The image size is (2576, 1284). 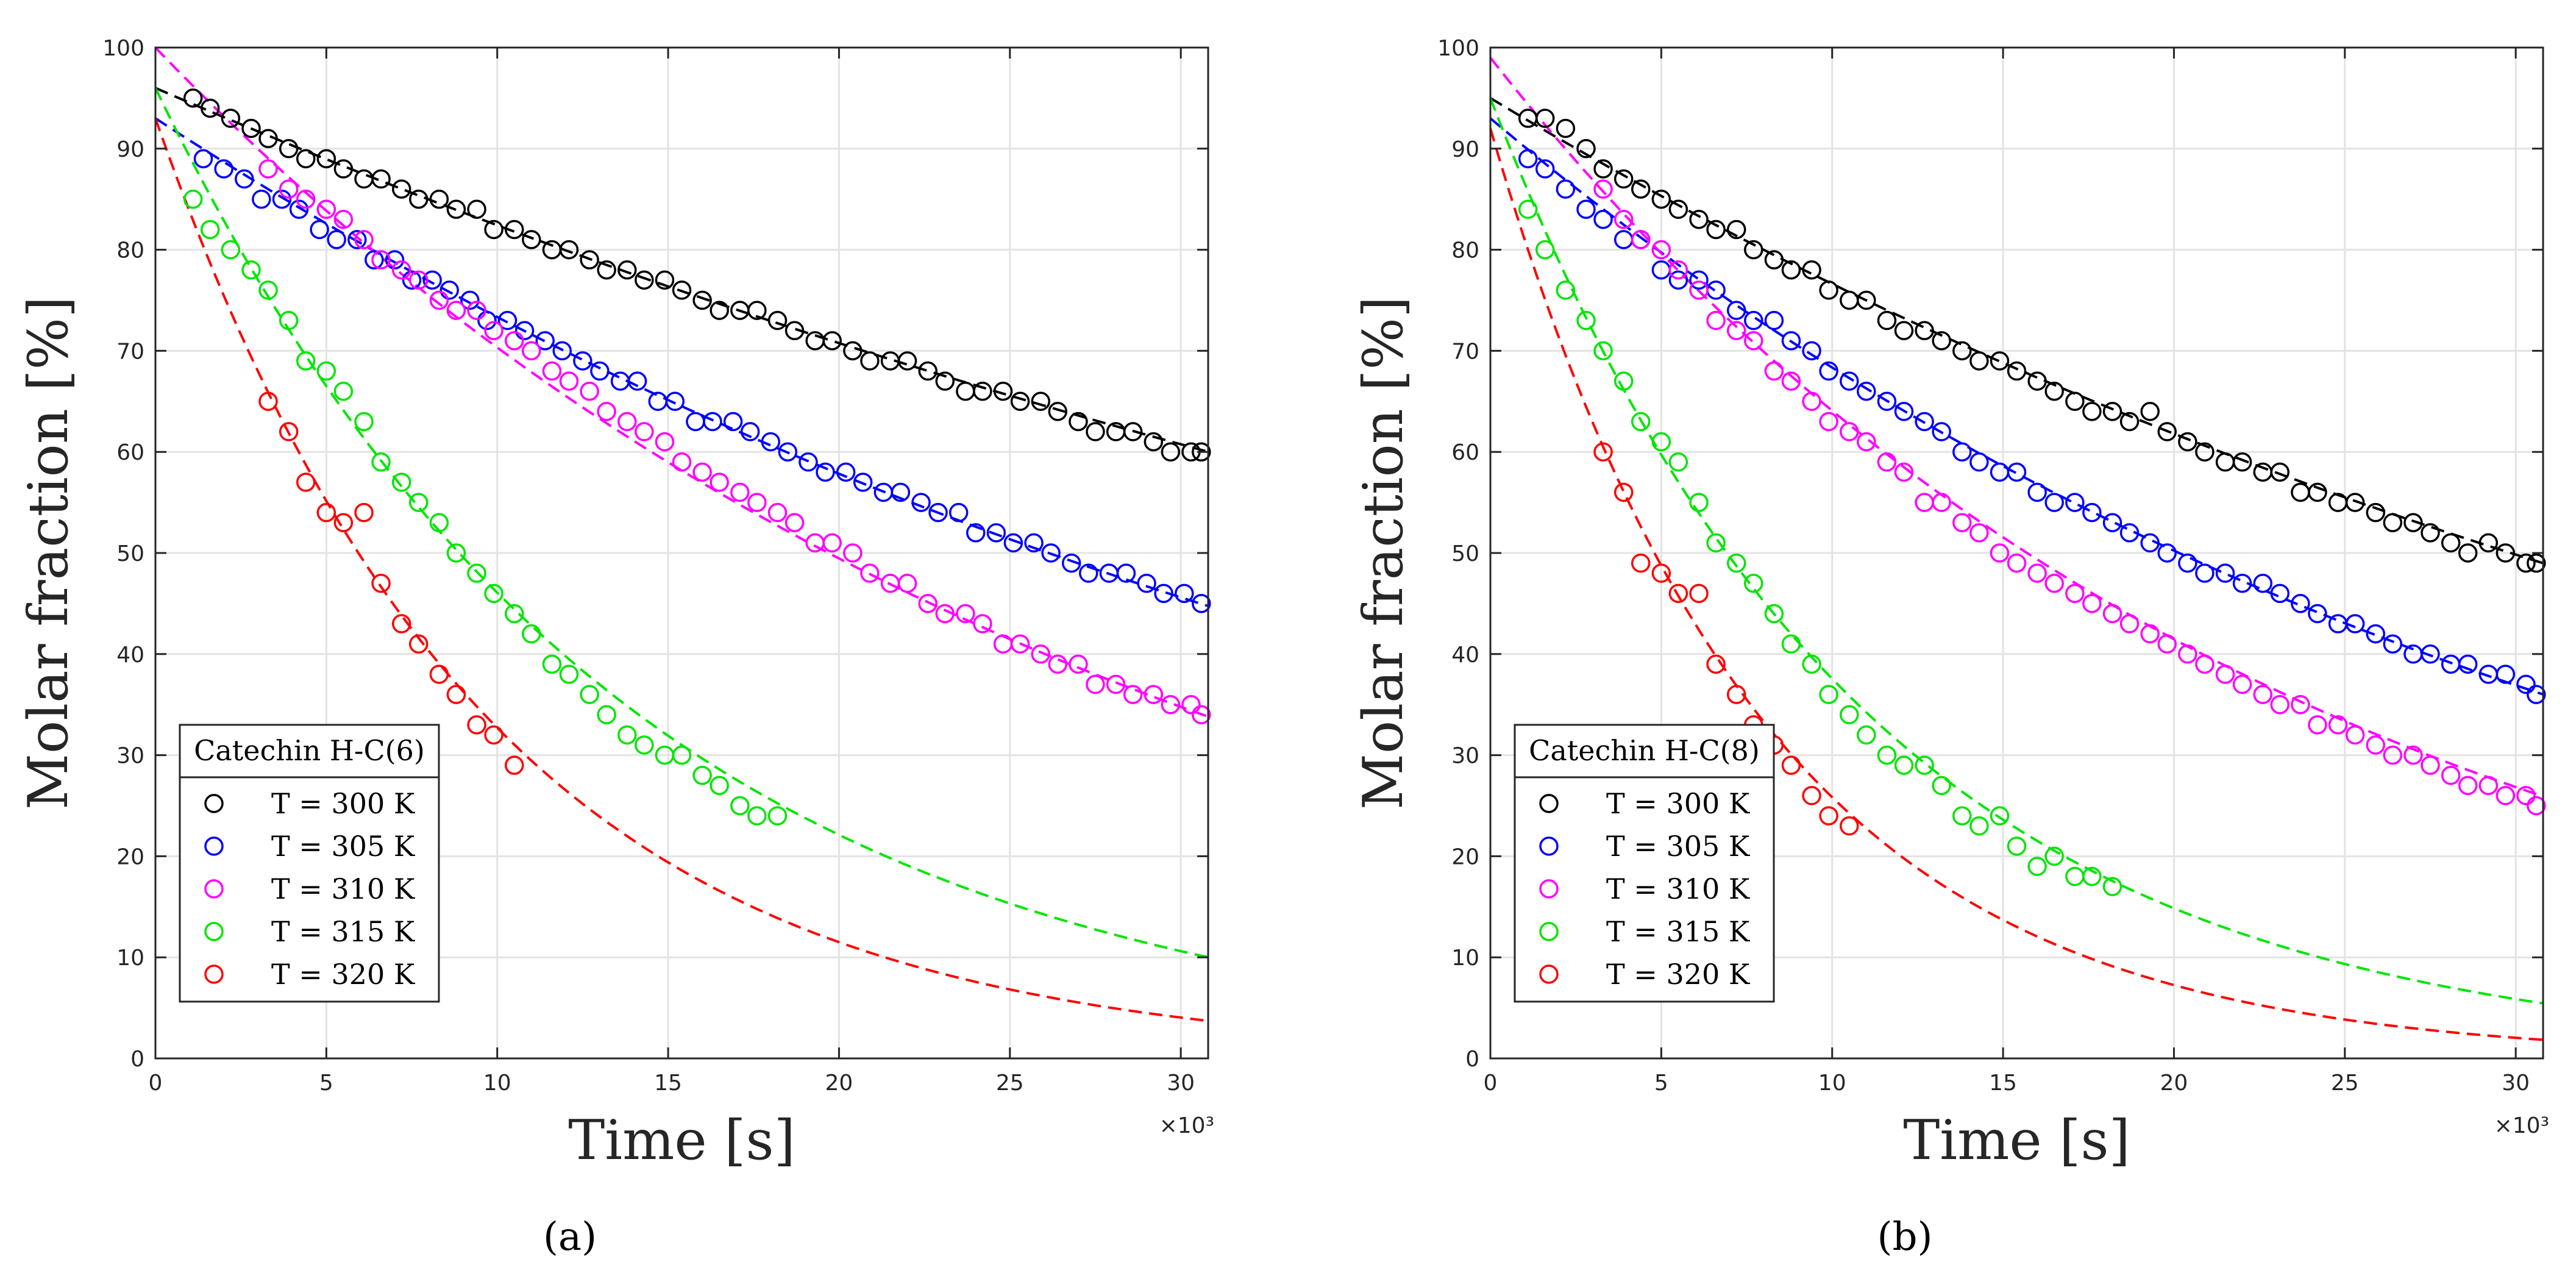 I want to click on y-tick-label: 40, so click(x=130, y=655).